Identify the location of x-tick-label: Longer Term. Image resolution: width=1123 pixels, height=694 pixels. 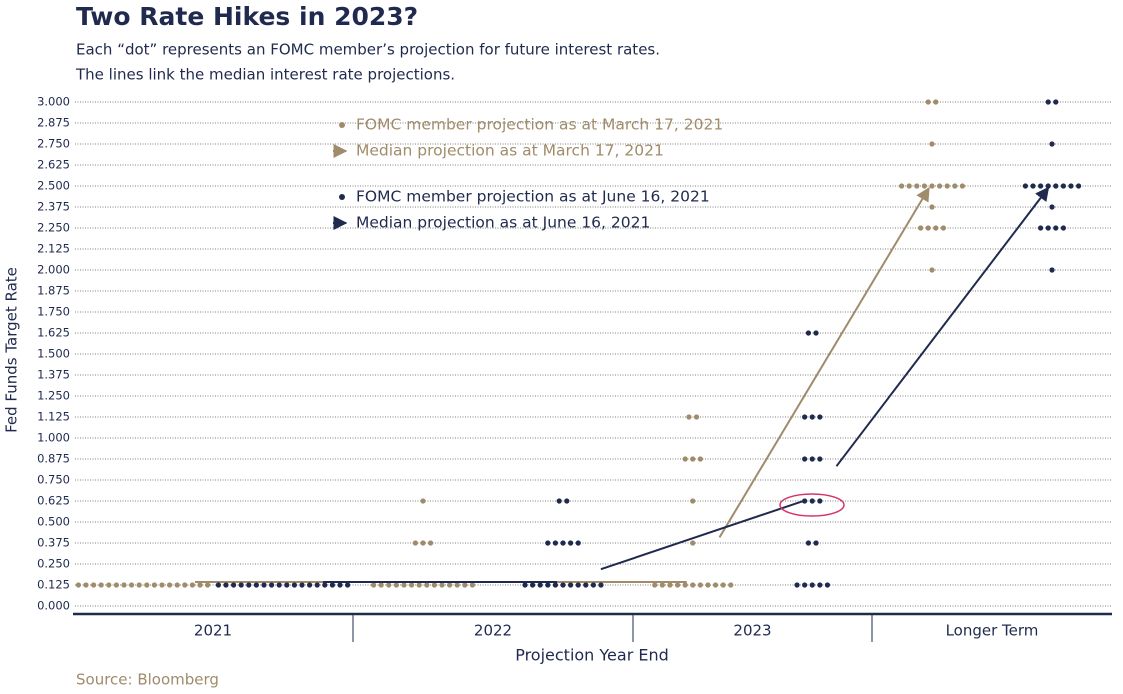
(992, 631).